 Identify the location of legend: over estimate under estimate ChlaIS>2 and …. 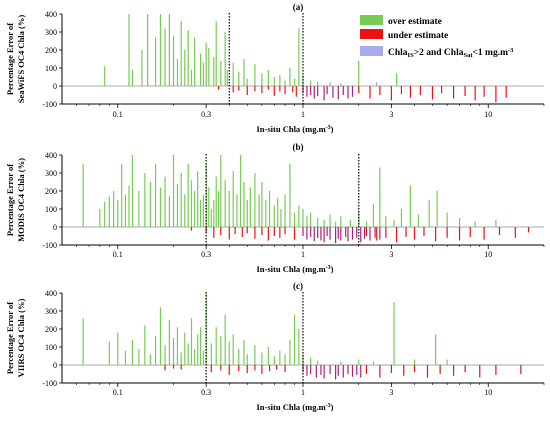
(437, 37).